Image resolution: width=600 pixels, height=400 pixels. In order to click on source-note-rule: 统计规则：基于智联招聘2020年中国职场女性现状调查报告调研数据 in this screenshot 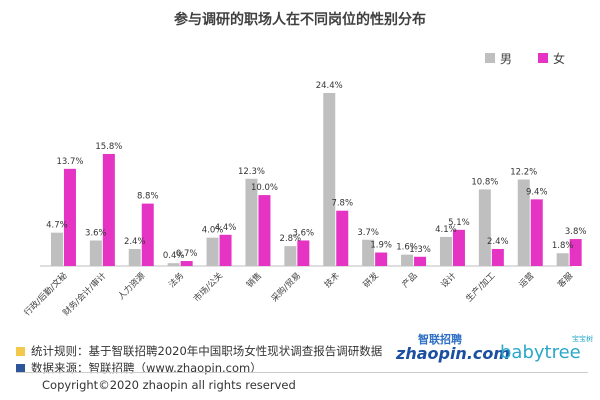, I will do `click(199, 351)`.